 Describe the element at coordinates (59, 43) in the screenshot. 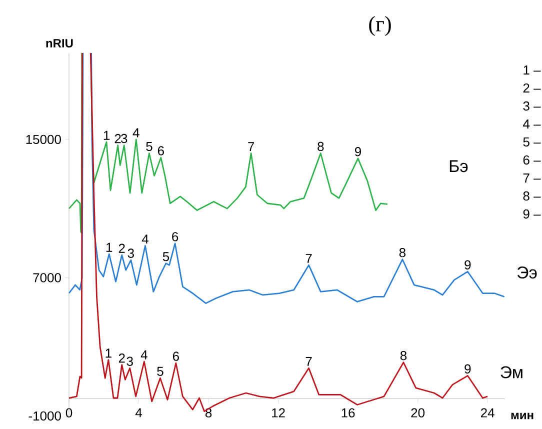

I see `y-axis-title: nRIU` at that location.